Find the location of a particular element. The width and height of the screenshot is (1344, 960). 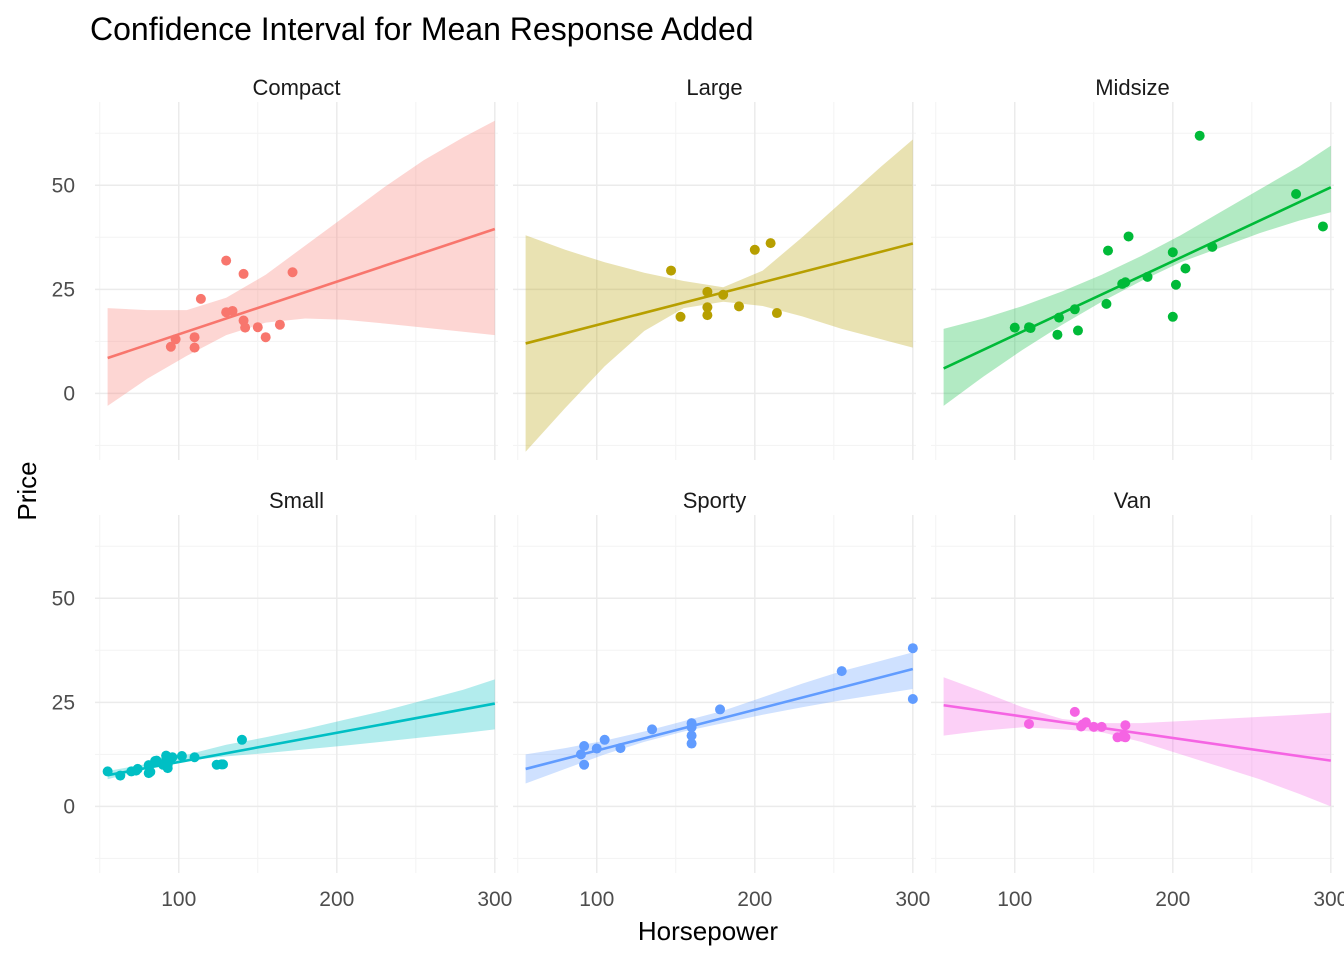

panel-sporty: Sporty 100 200 300 is located at coordinates (721, 699).